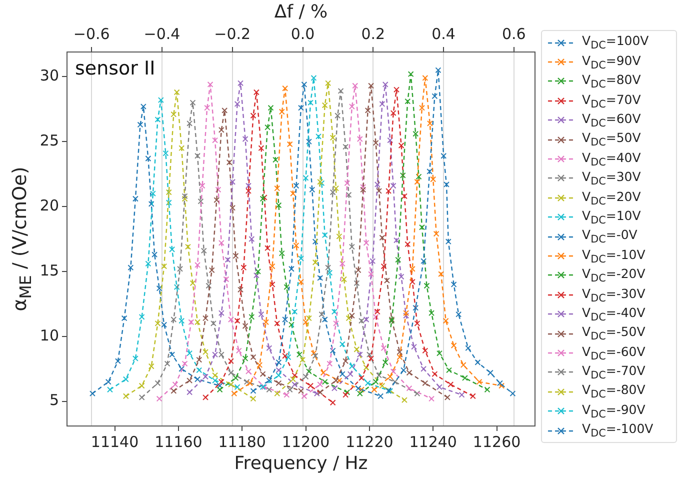 The image size is (681, 477). Describe the element at coordinates (614, 333) in the screenshot. I see `legend-label: V$_{DC}$=-50V` at that location.